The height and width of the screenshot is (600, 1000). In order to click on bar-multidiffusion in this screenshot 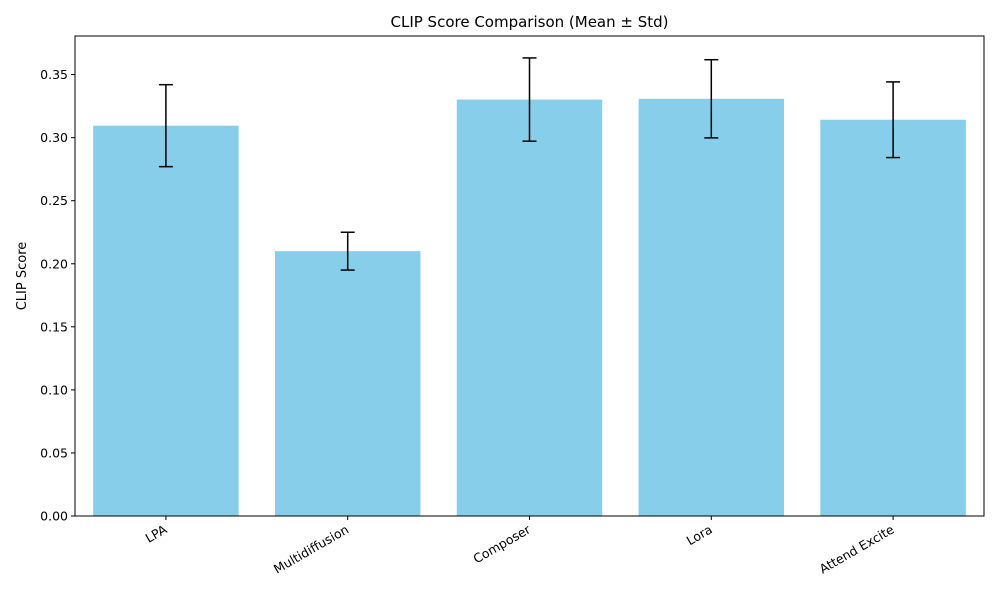, I will do `click(347, 383)`.